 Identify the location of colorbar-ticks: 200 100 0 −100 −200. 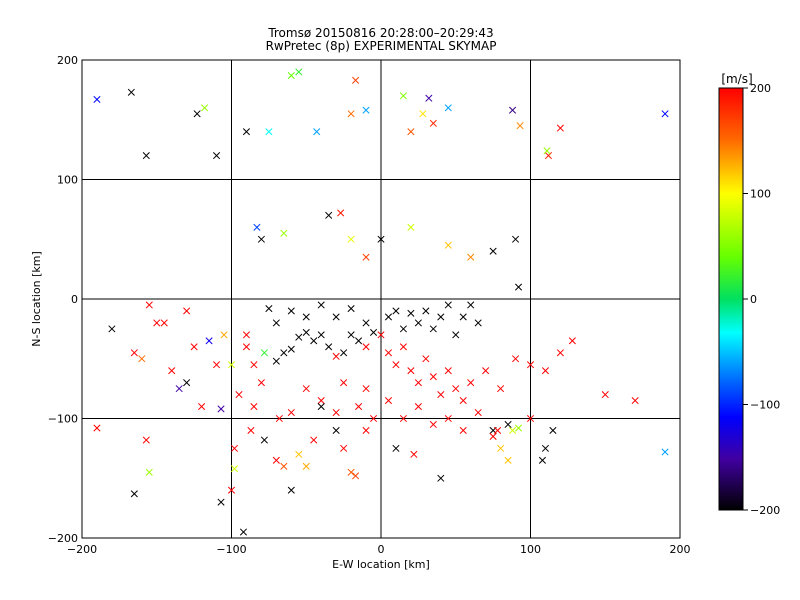
(761, 299).